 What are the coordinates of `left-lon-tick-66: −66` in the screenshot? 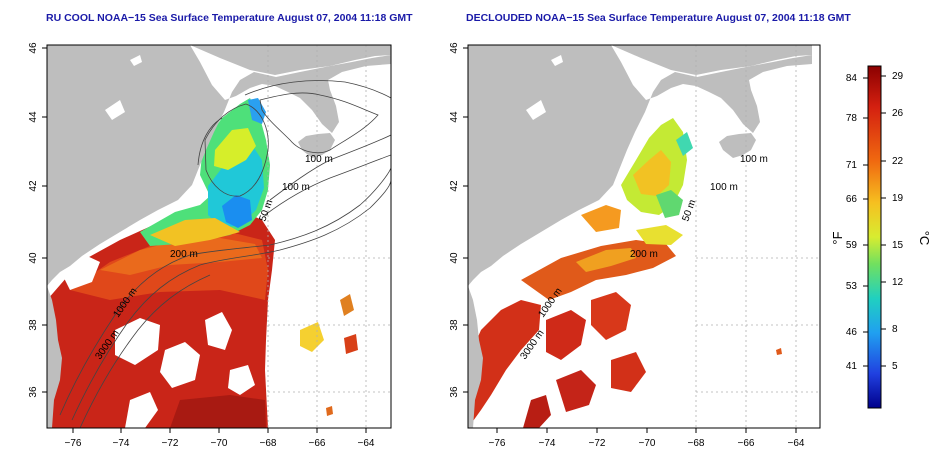 It's located at (317, 443).